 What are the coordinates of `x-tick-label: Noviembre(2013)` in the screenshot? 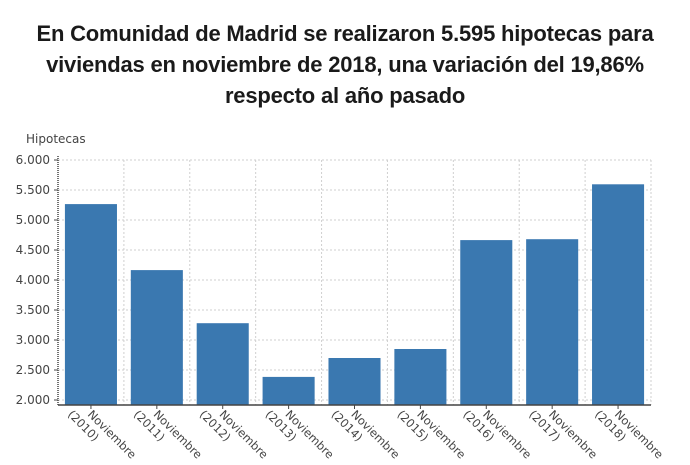 It's located at (300, 431).